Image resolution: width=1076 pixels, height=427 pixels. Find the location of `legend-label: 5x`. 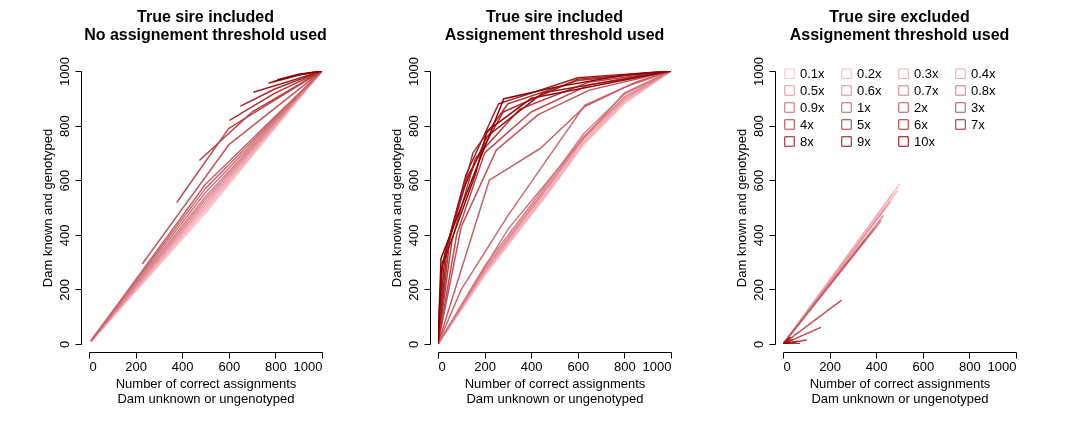

legend-label: 5x is located at coordinates (864, 124).